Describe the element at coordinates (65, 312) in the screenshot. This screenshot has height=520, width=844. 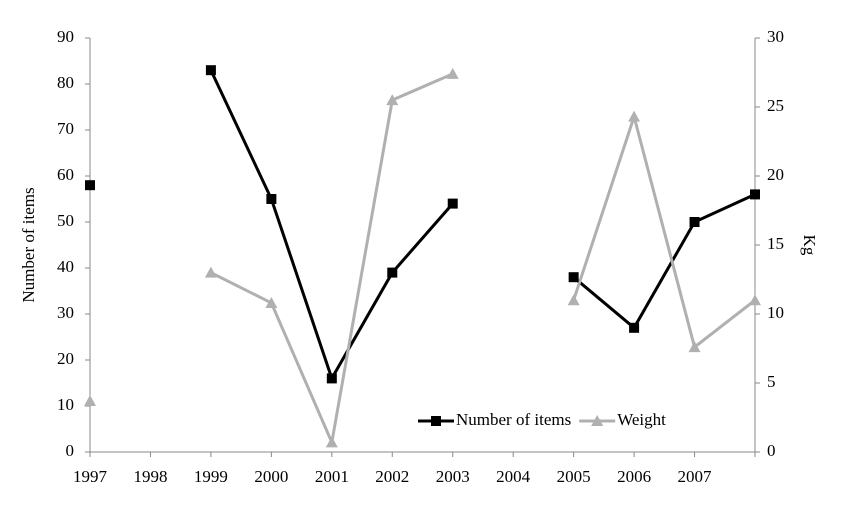
I see `y-tick-label: 30` at that location.